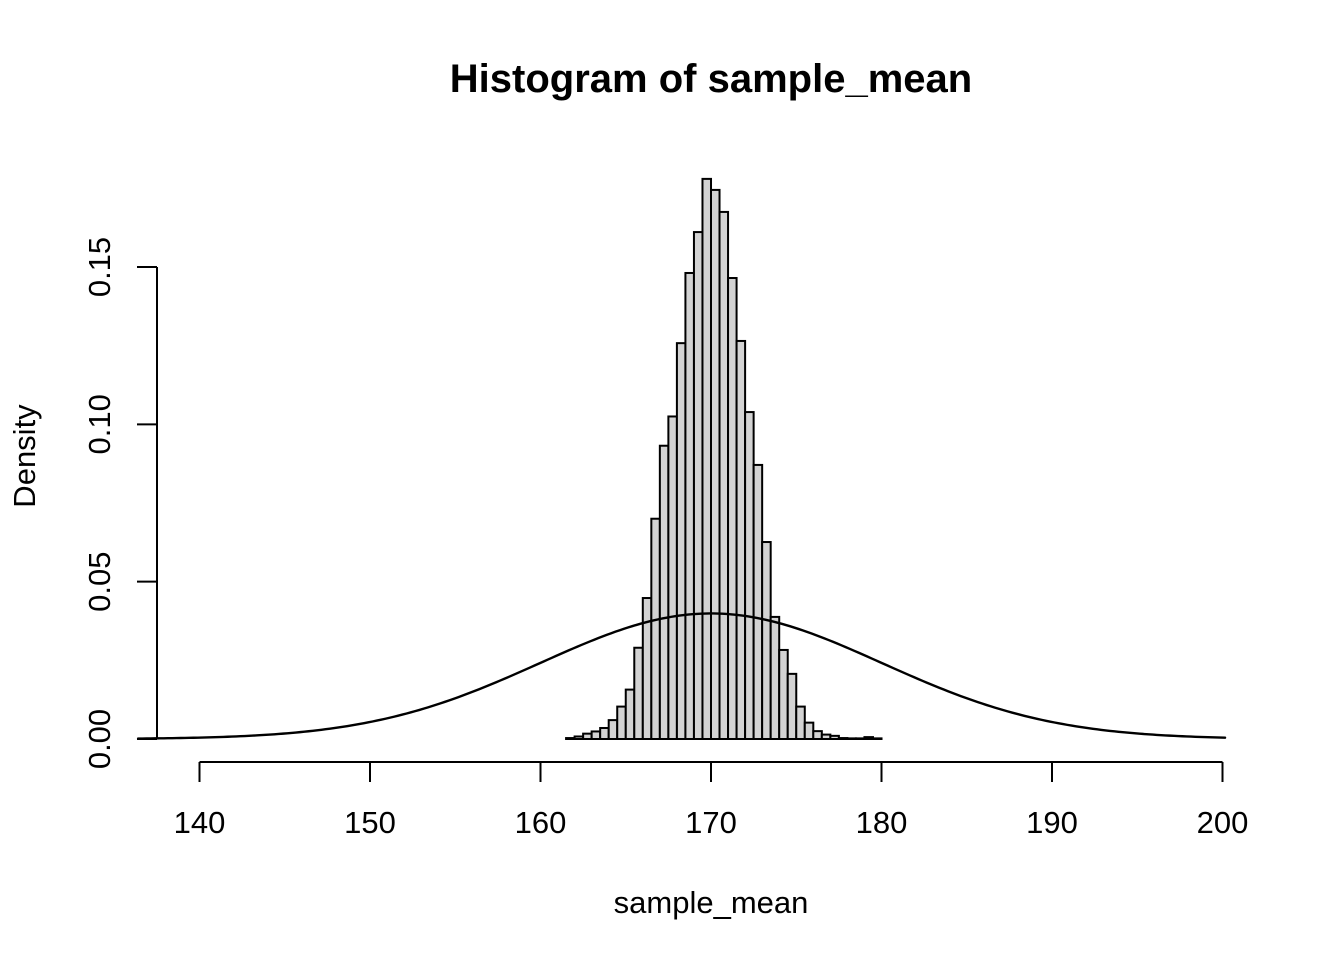  Describe the element at coordinates (711, 822) in the screenshot. I see `x-tick-label: 170` at that location.